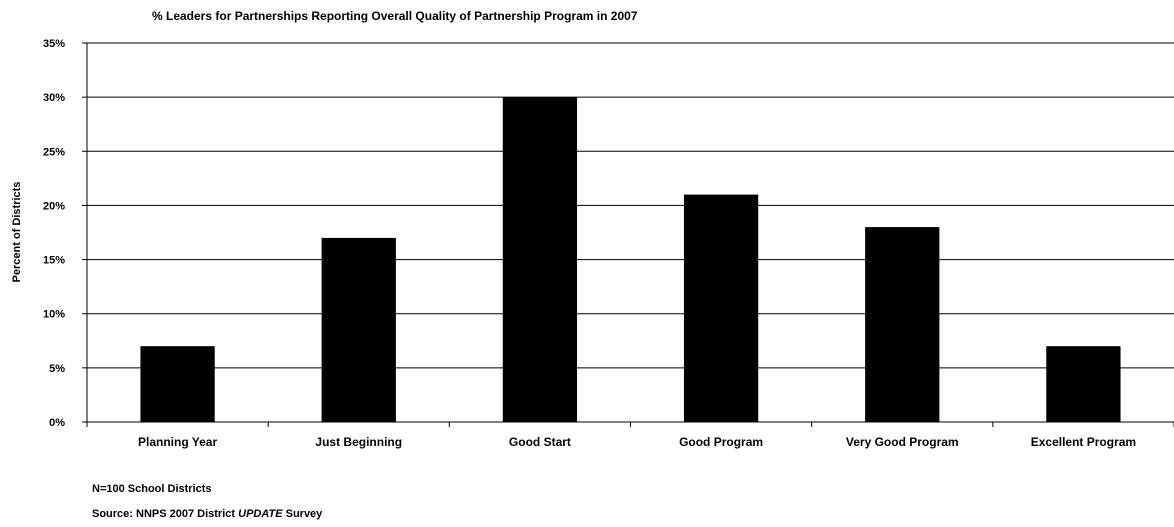 The width and height of the screenshot is (1174, 527). I want to click on x-tick-label: Very Good Program, so click(902, 442).